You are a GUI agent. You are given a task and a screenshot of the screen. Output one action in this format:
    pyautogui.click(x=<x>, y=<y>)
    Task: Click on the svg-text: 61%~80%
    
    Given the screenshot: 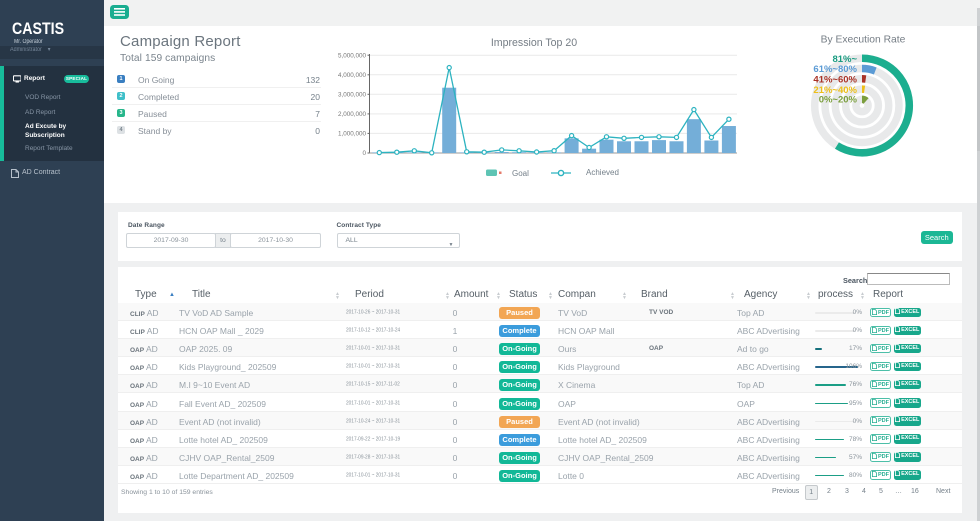 What is the action you would take?
    pyautogui.click(x=835, y=69)
    